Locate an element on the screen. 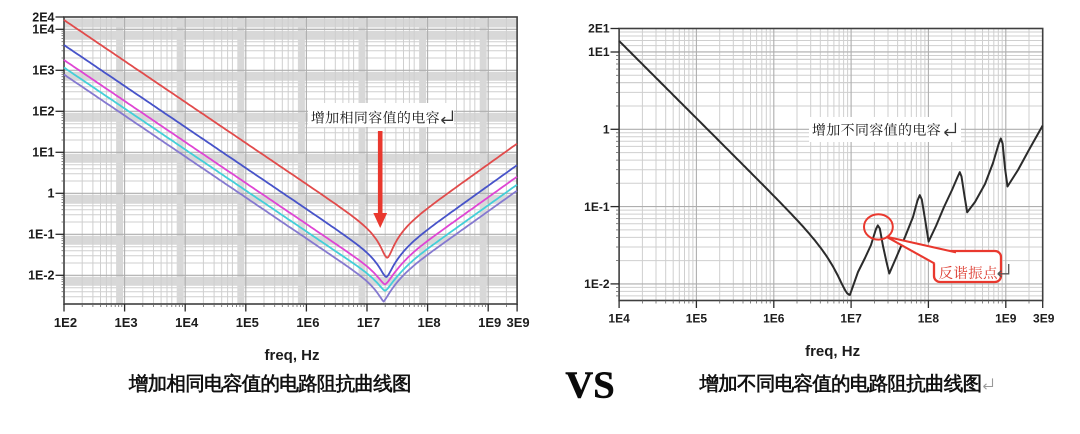 This screenshot has width=1080, height=434. svg-text: VS is located at coordinates (589, 386).